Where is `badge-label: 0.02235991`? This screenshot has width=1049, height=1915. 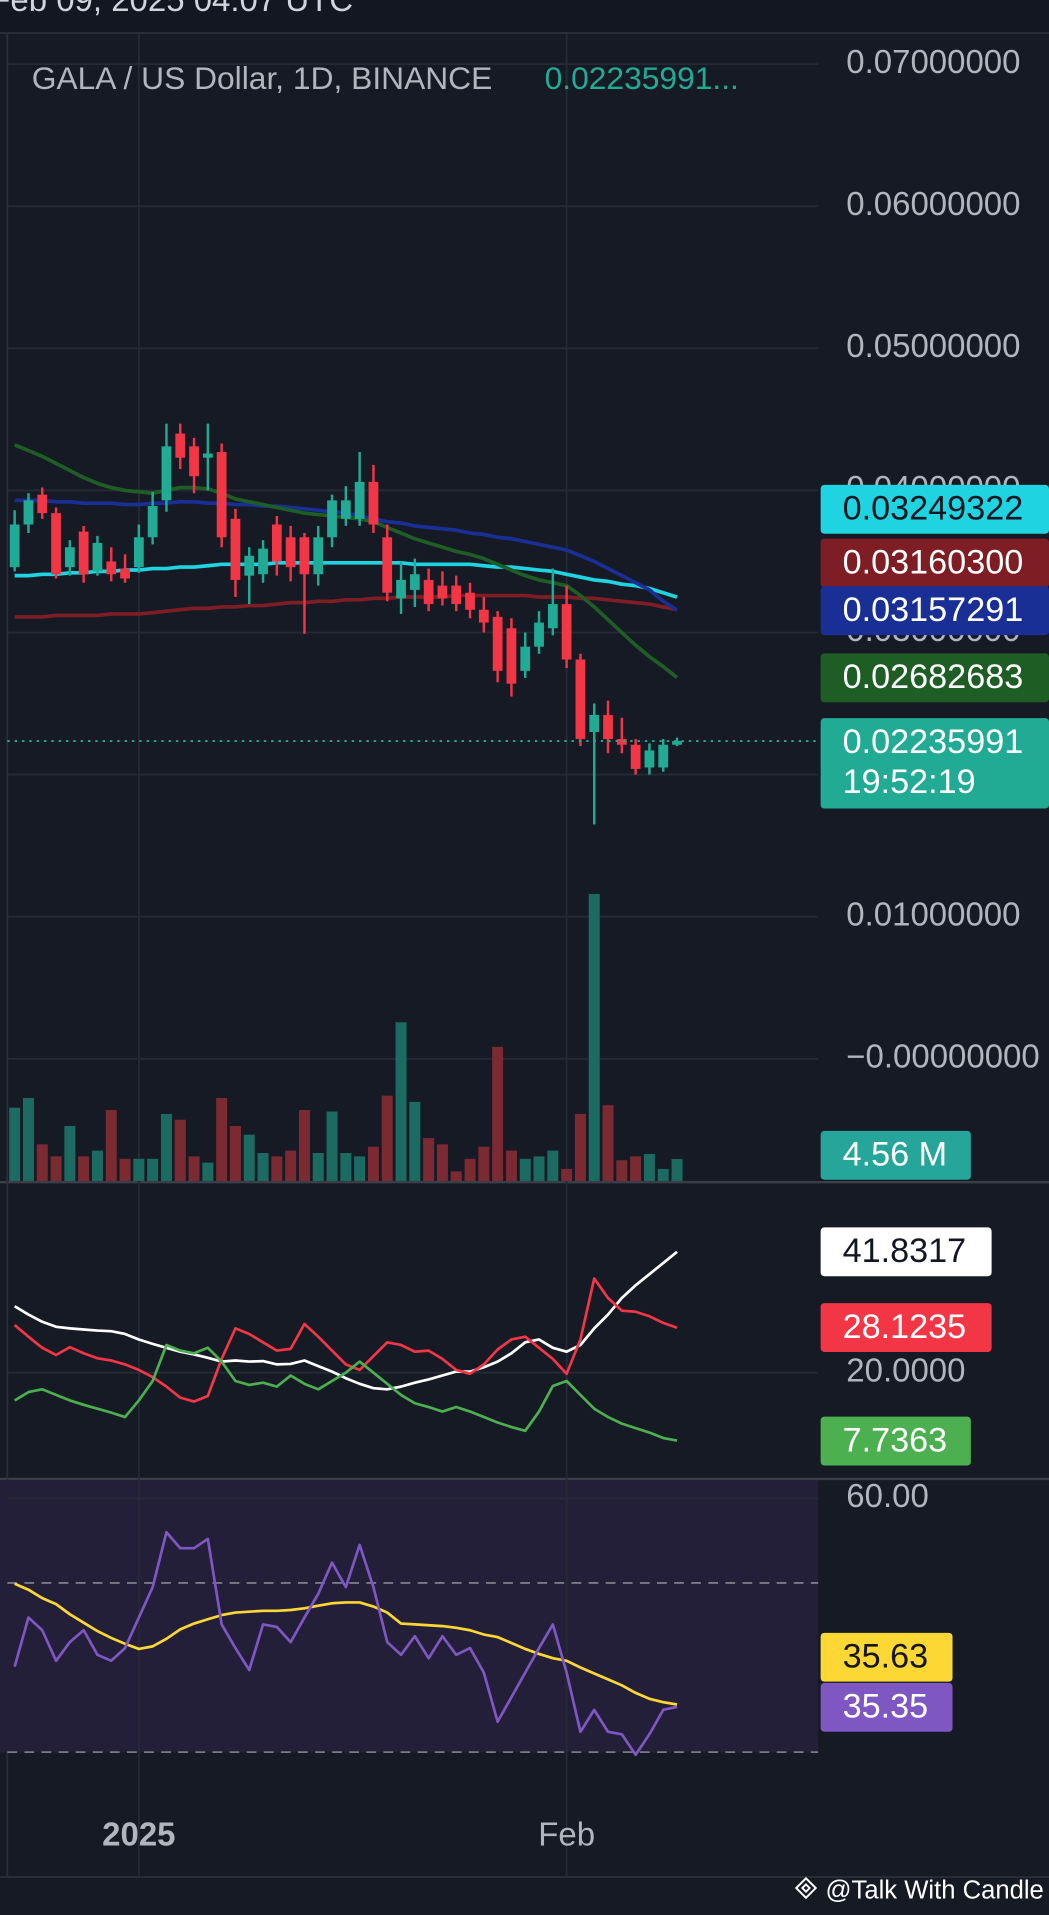
badge-label: 0.02235991 is located at coordinates (933, 742).